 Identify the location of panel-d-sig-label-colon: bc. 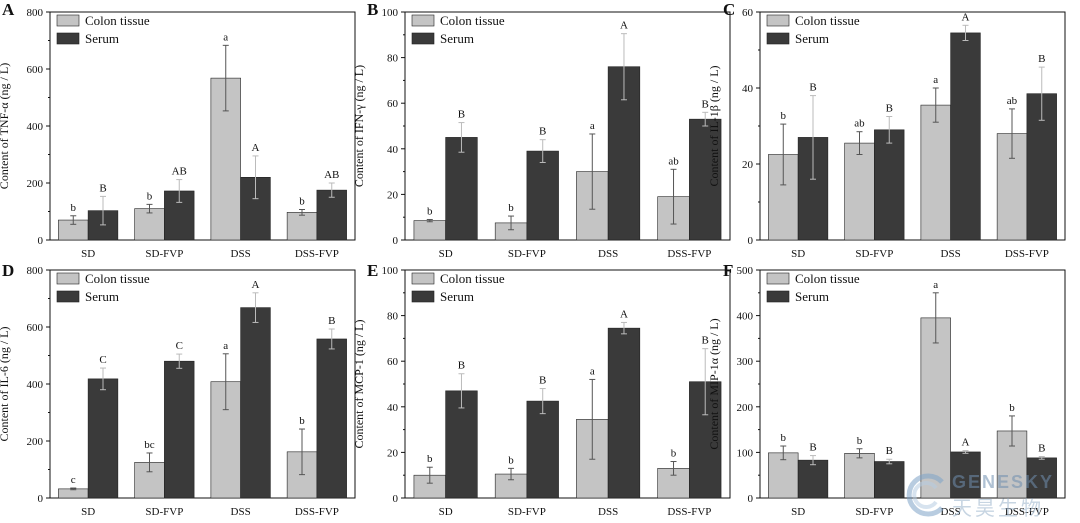
(149, 445).